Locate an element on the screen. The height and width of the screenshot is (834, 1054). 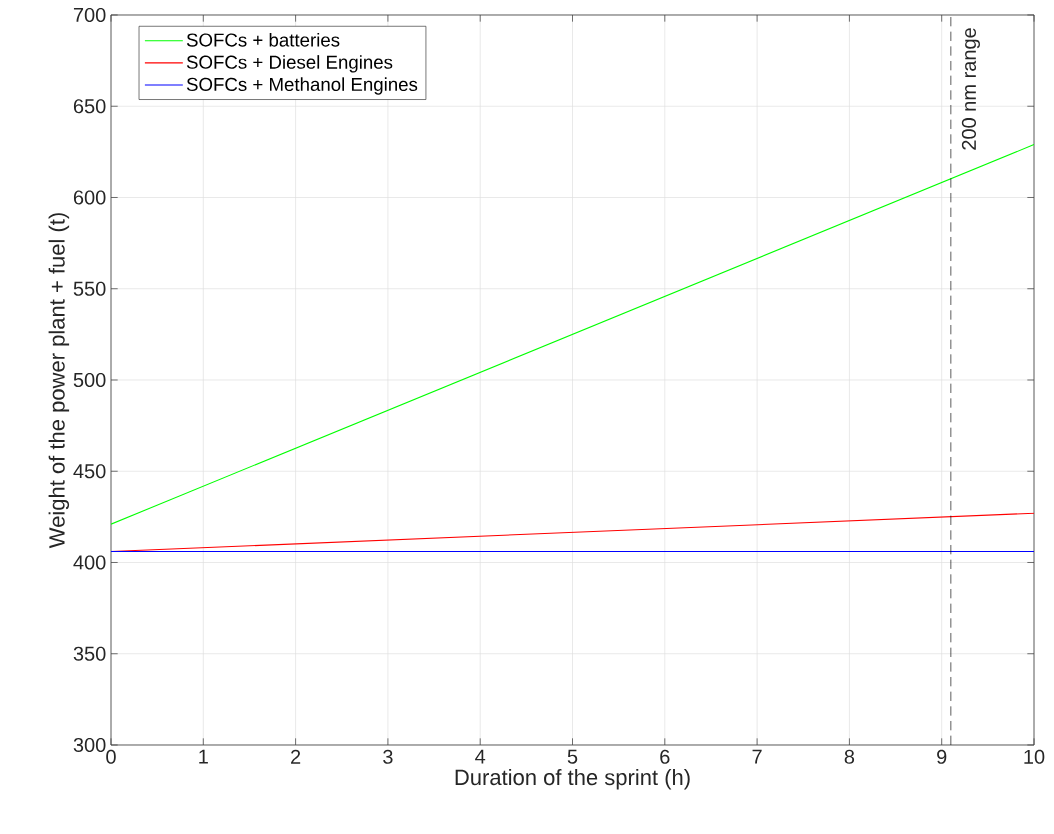
y-tick-label: 450 is located at coordinates (89, 471).